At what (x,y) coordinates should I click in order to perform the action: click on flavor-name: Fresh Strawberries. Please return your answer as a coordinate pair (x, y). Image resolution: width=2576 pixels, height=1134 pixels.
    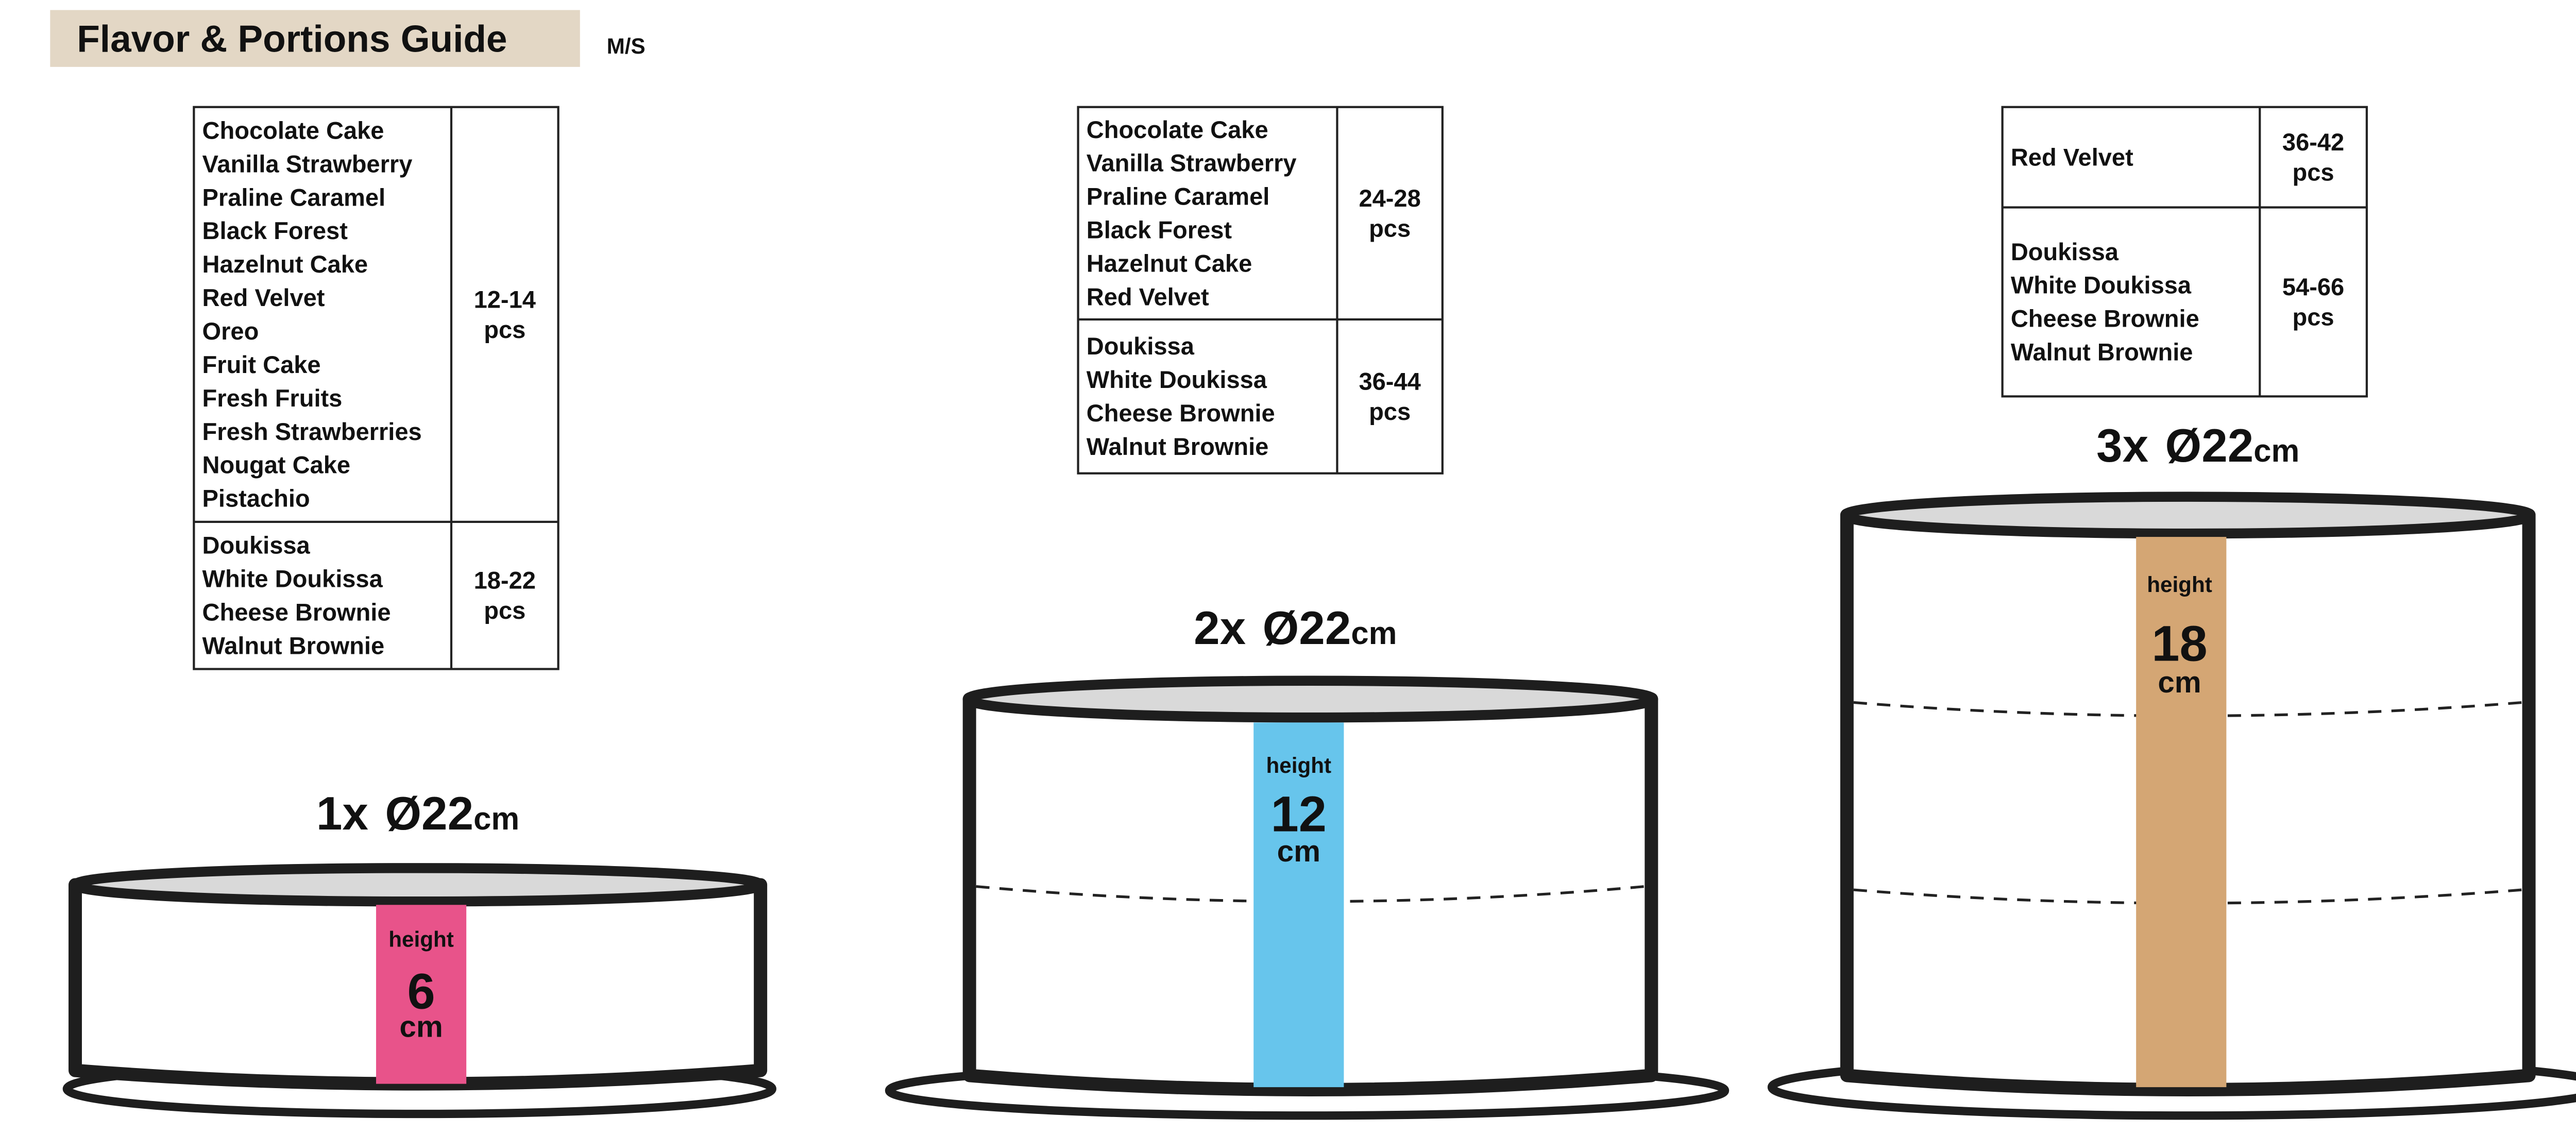
    Looking at the image, I should click on (312, 431).